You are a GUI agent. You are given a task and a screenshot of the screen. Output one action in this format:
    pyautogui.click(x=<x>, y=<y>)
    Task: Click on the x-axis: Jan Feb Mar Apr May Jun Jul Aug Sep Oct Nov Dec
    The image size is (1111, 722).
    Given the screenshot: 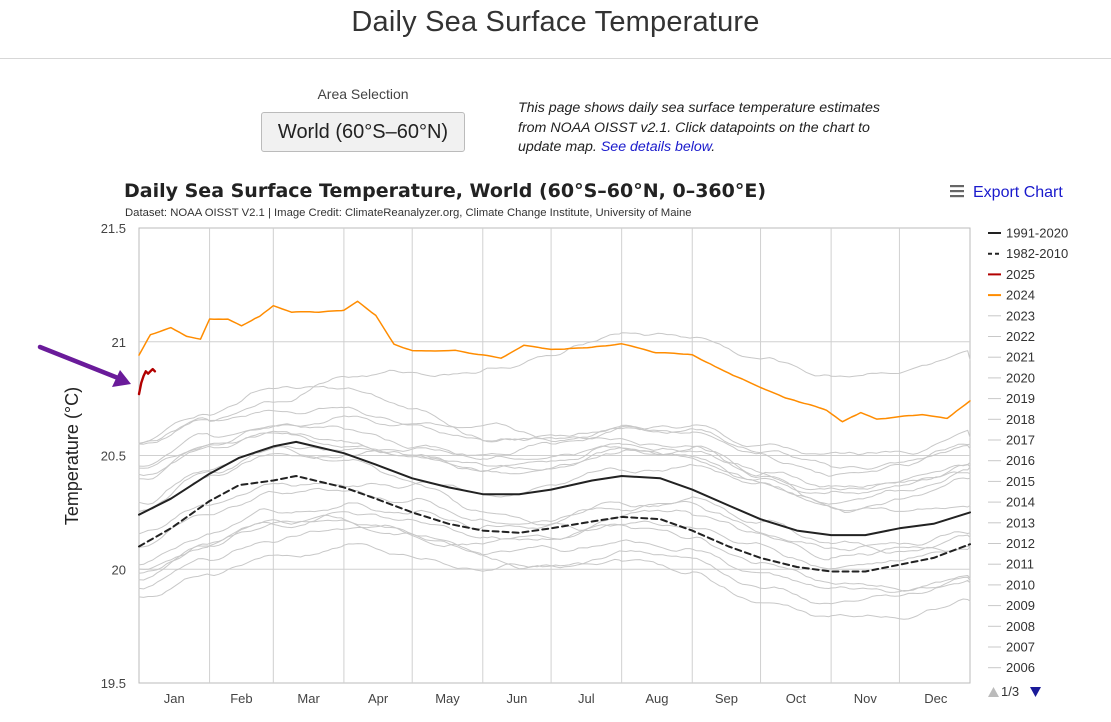 What is the action you would take?
    pyautogui.click(x=556, y=698)
    